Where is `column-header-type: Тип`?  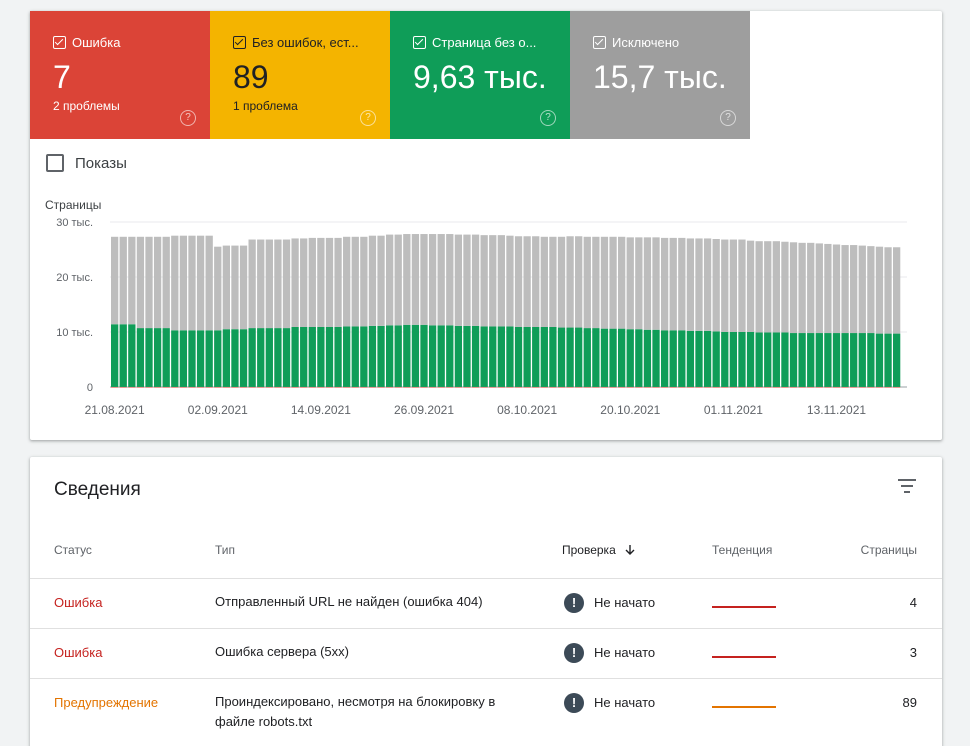
column-header-type: Тип is located at coordinates (225, 550).